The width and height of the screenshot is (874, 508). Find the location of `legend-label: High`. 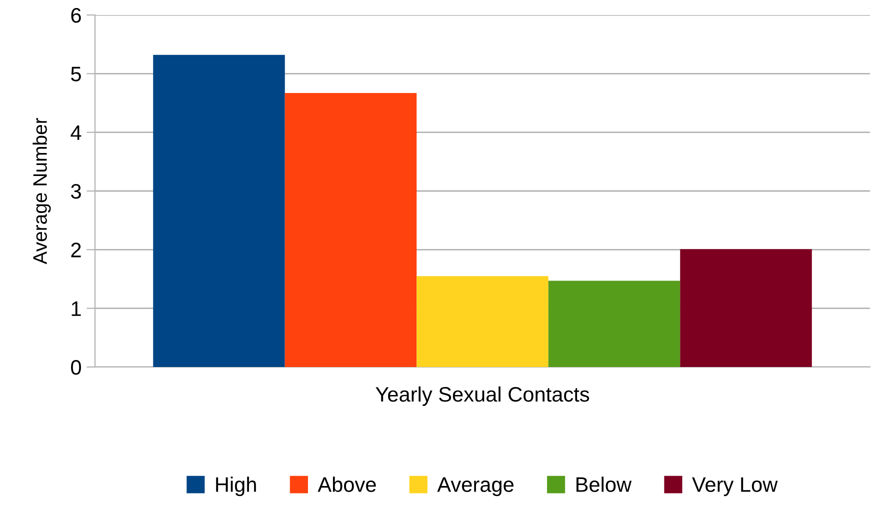

legend-label: High is located at coordinates (236, 486).